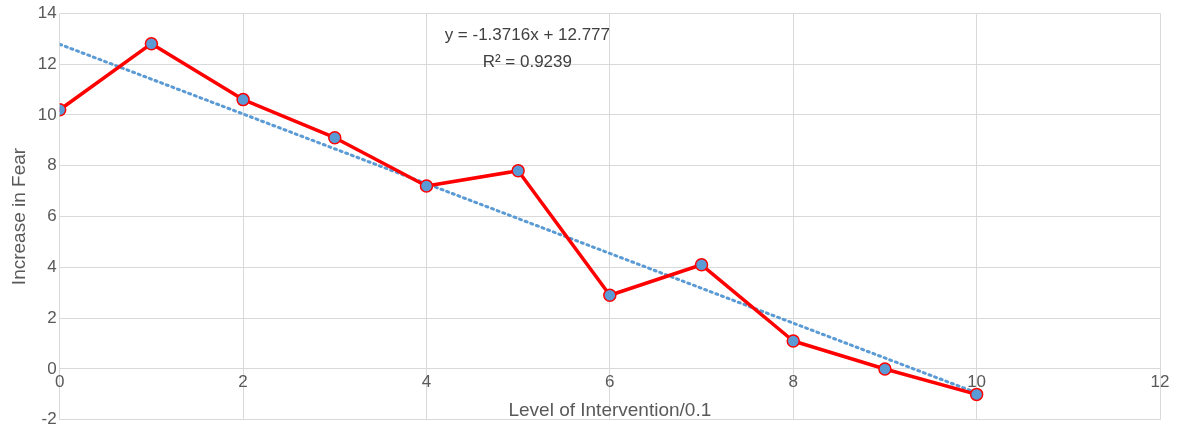 Image resolution: width=1180 pixels, height=433 pixels. What do you see at coordinates (527, 61) in the screenshot?
I see `annotation: R² = 0.9239` at bounding box center [527, 61].